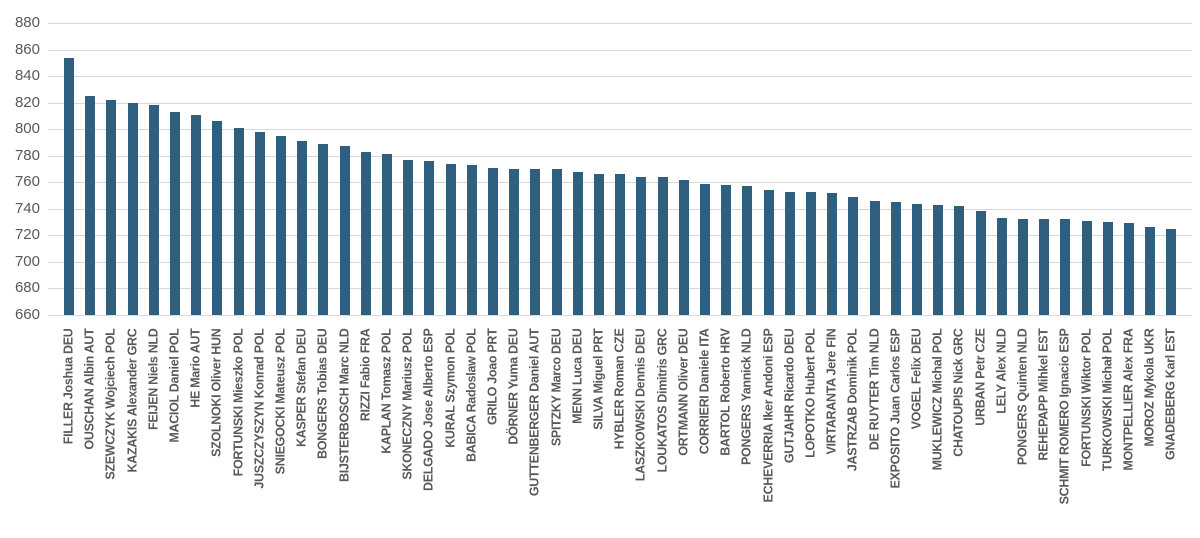 The height and width of the screenshot is (538, 1200). I want to click on x-category-label: VOGEL Felix DEU, so click(916, 378).